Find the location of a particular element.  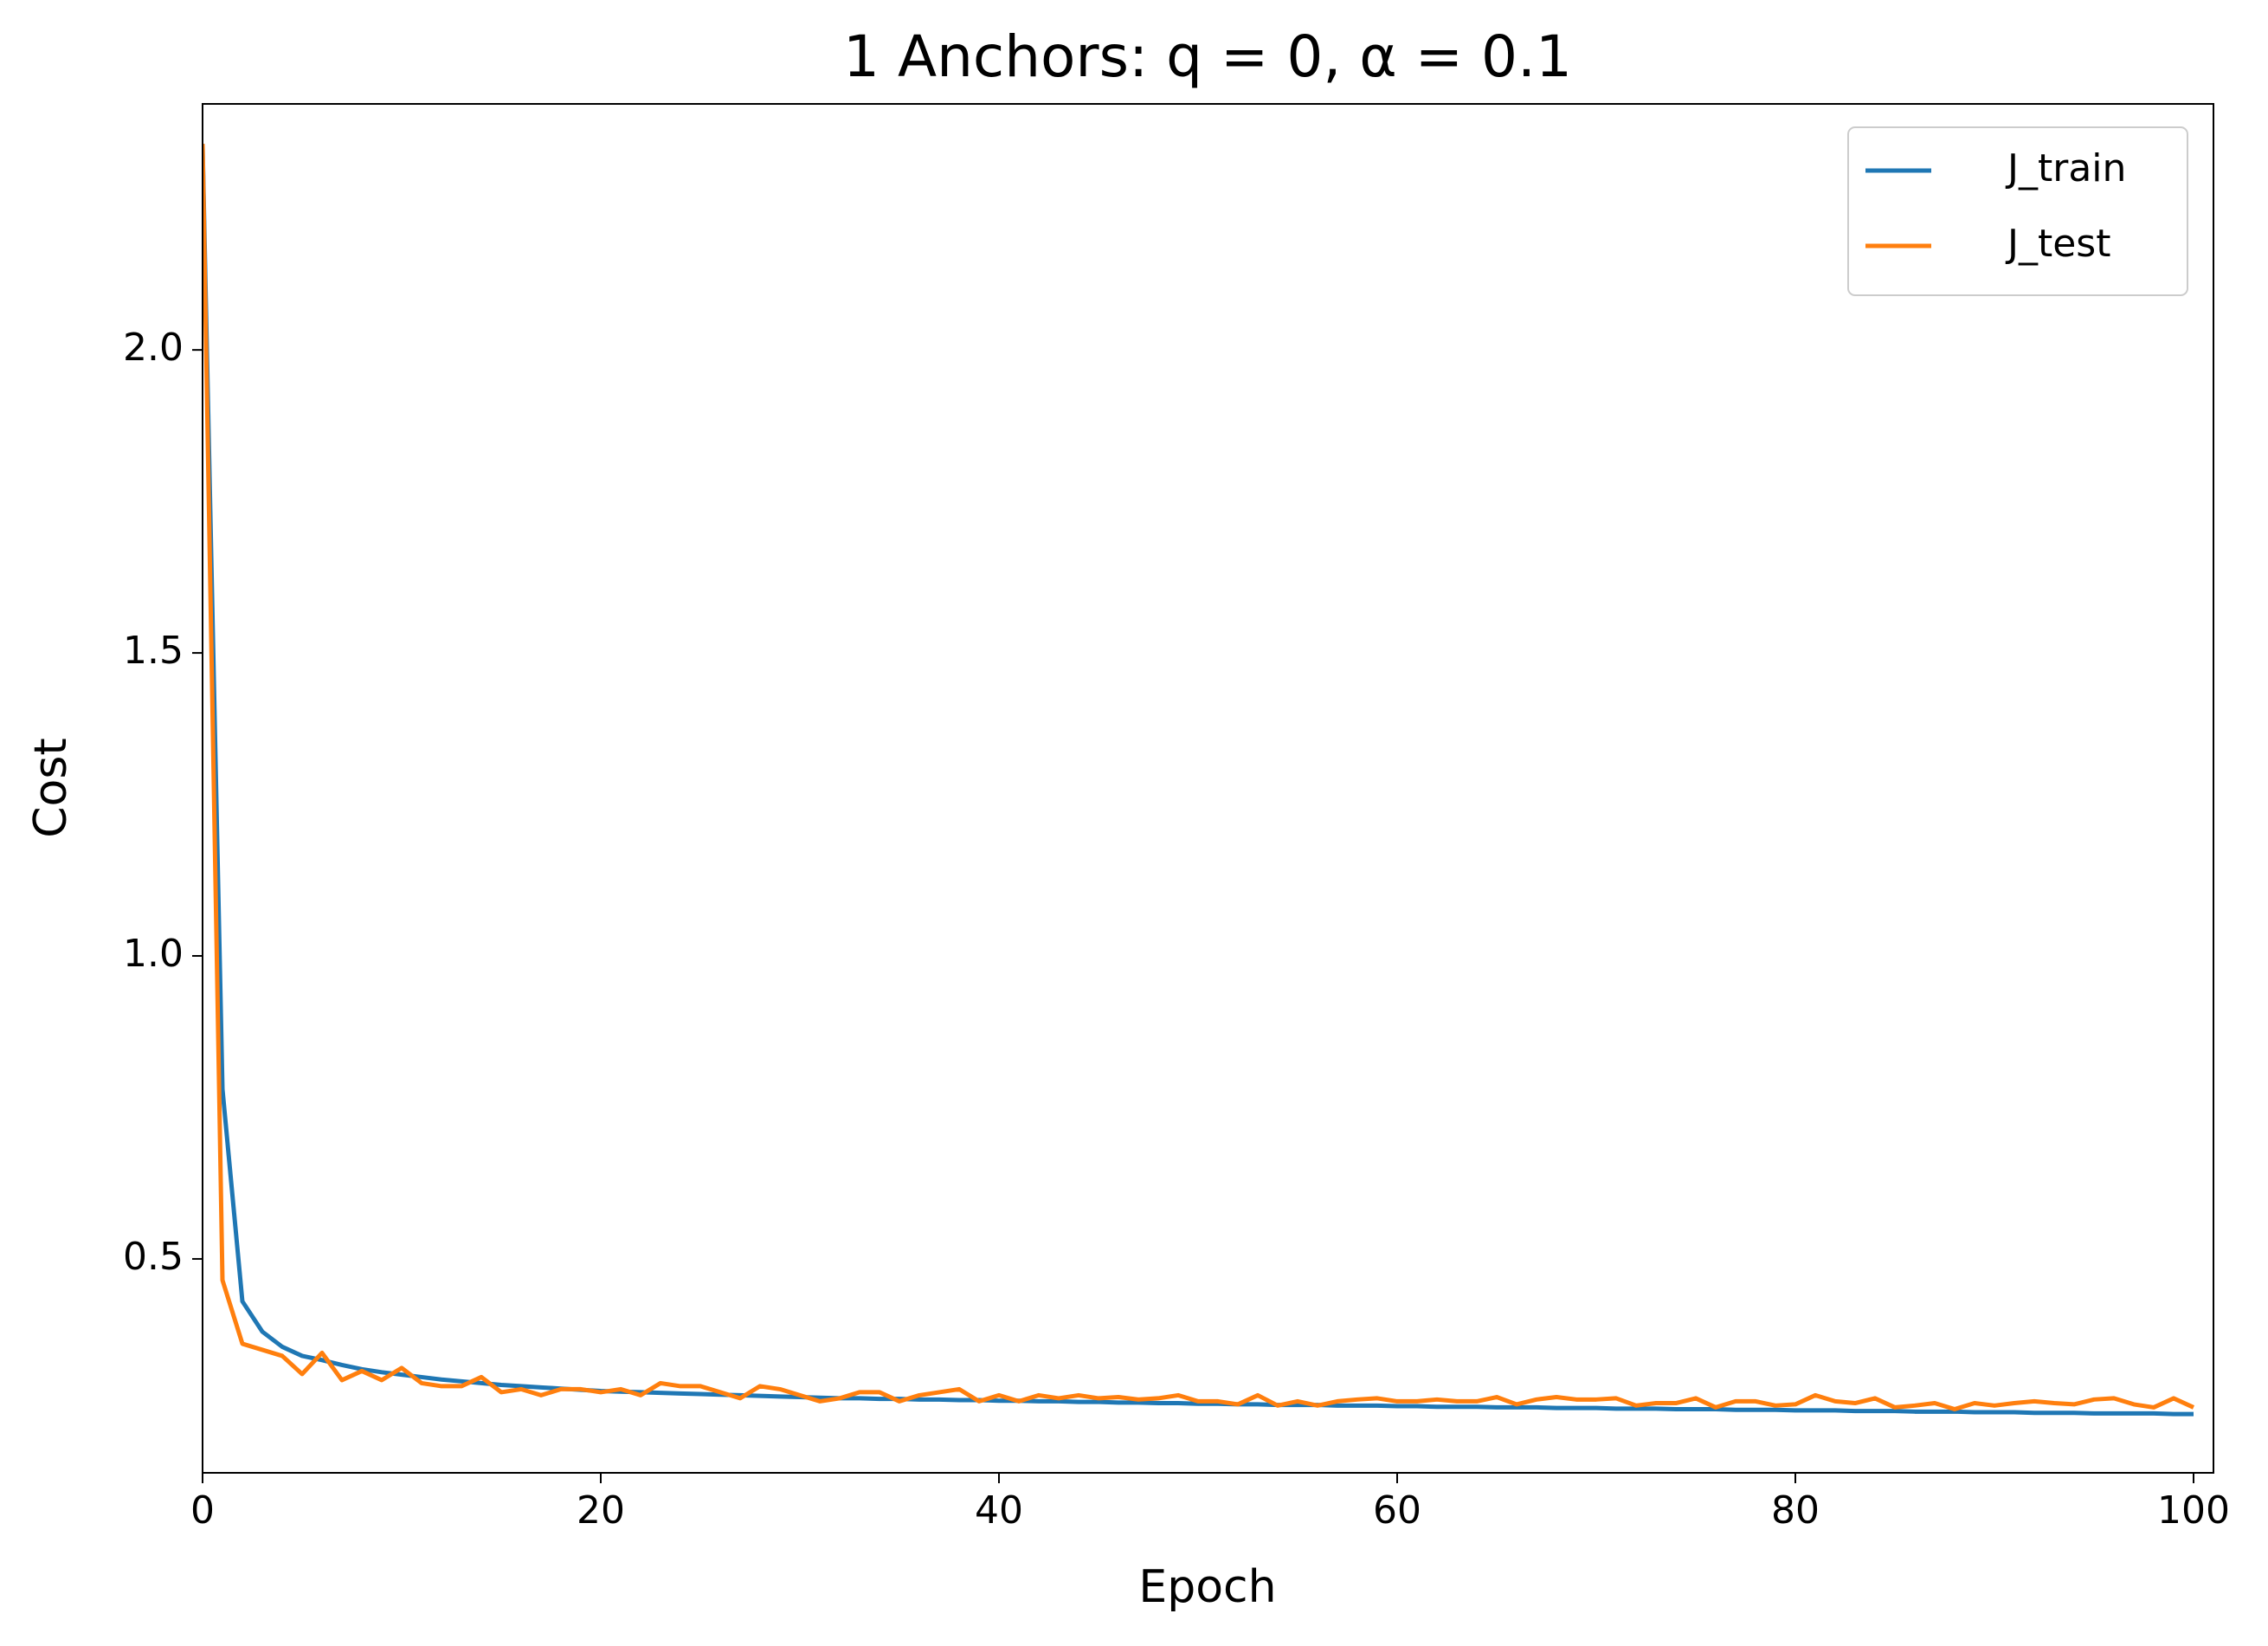

y-tick-label: 0.5 is located at coordinates (153, 1257).